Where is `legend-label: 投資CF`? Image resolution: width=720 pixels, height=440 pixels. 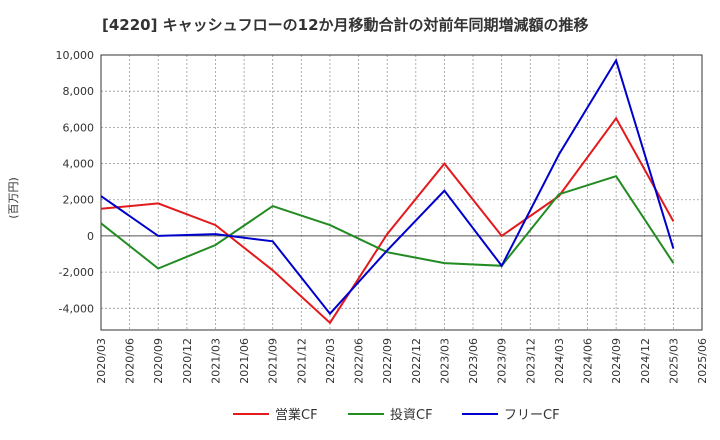 legend-label: 投資CF is located at coordinates (411, 415).